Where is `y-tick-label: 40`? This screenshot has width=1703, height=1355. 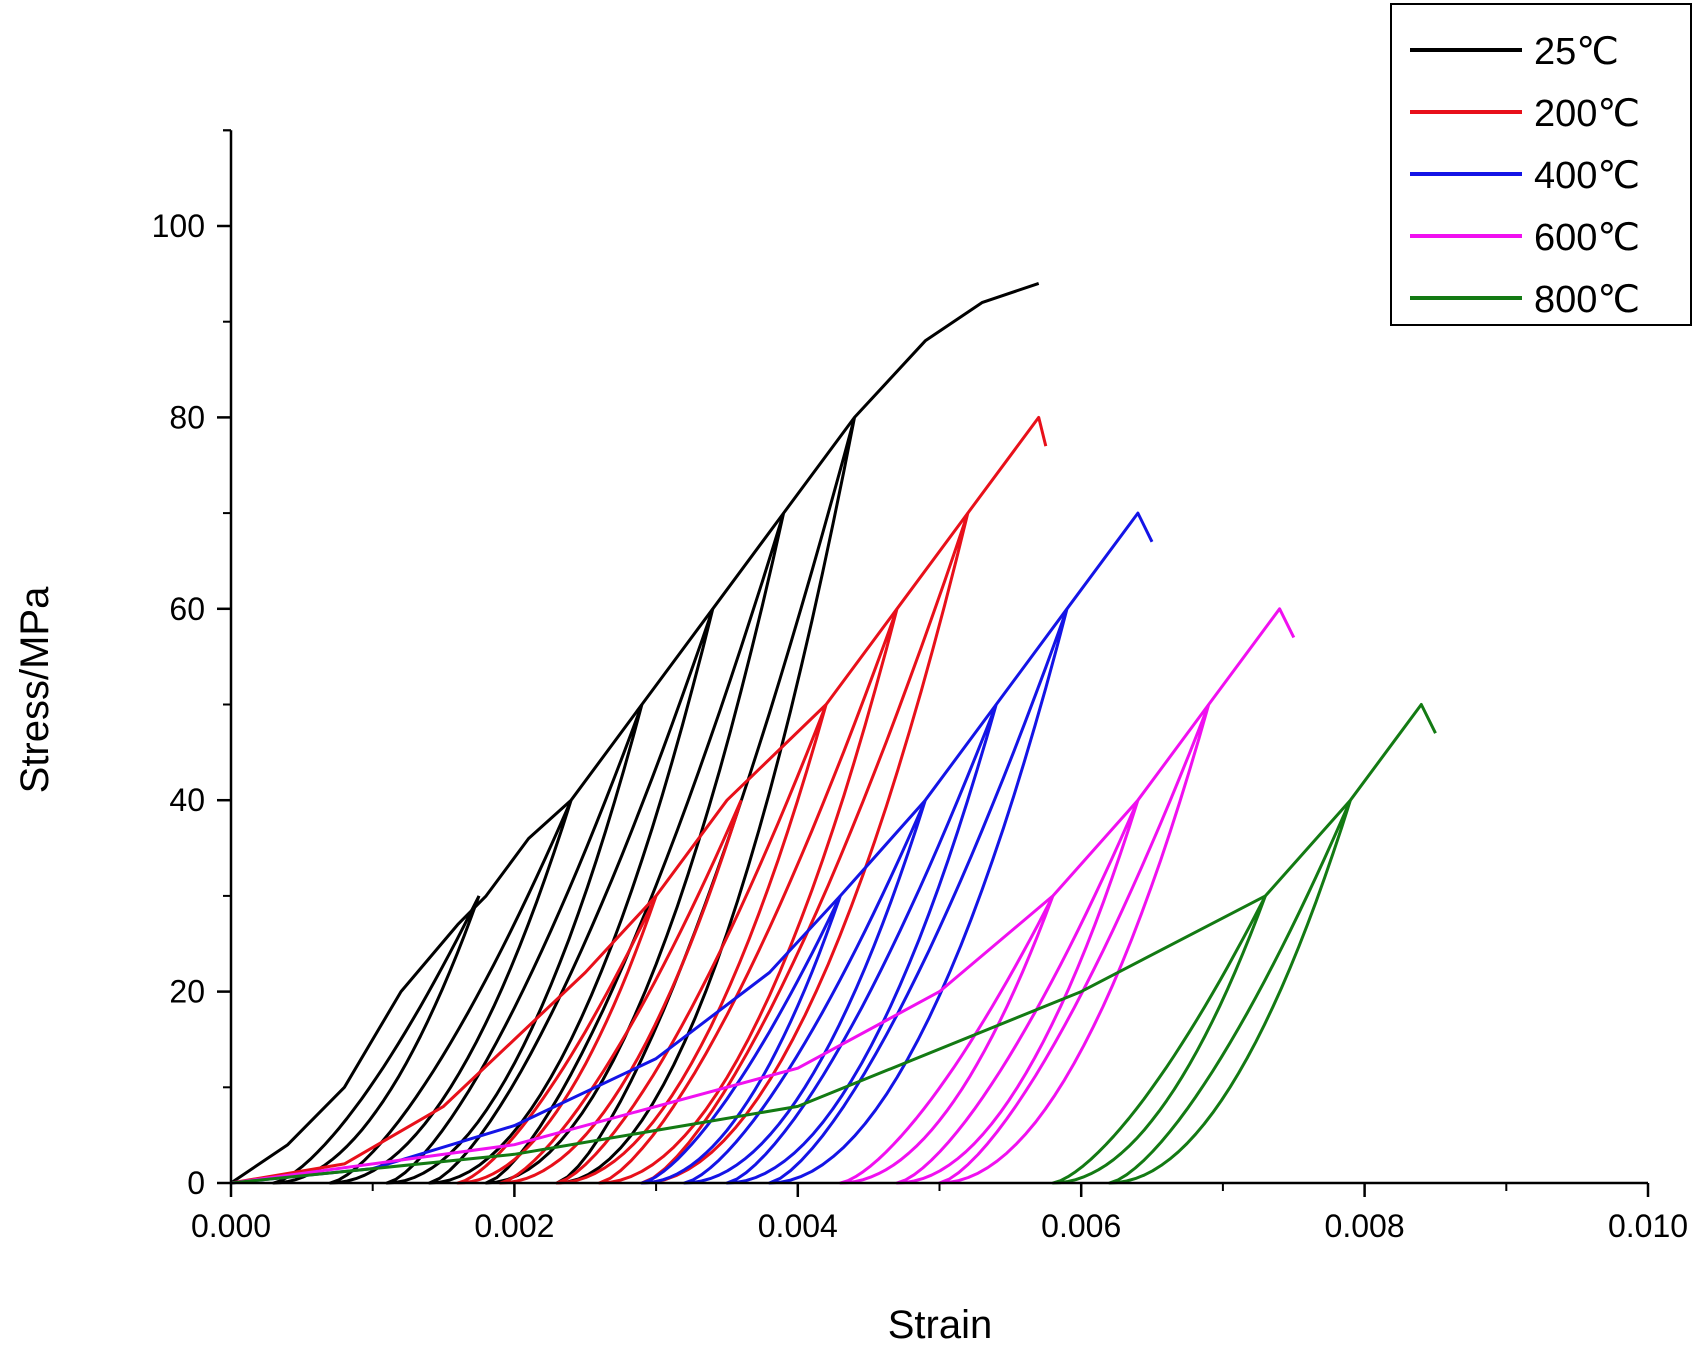 y-tick-label: 40 is located at coordinates (187, 800).